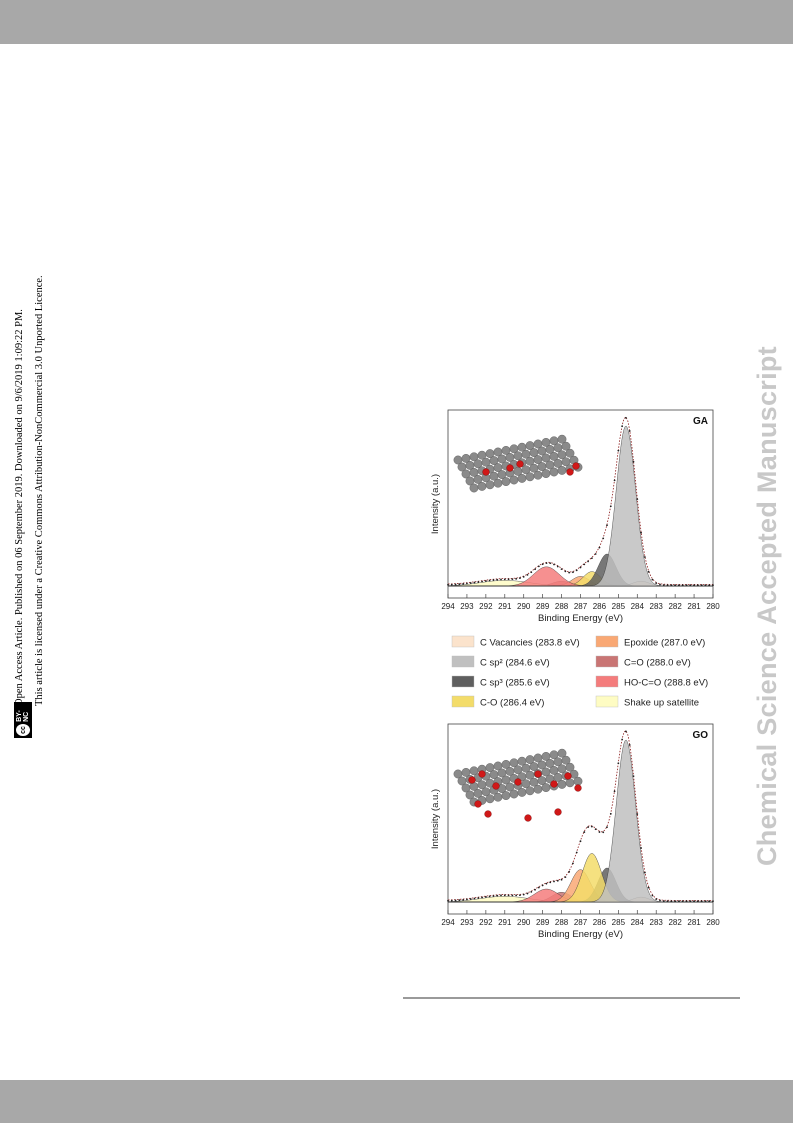  I want to click on x-tick-label: 282, so click(675, 606).